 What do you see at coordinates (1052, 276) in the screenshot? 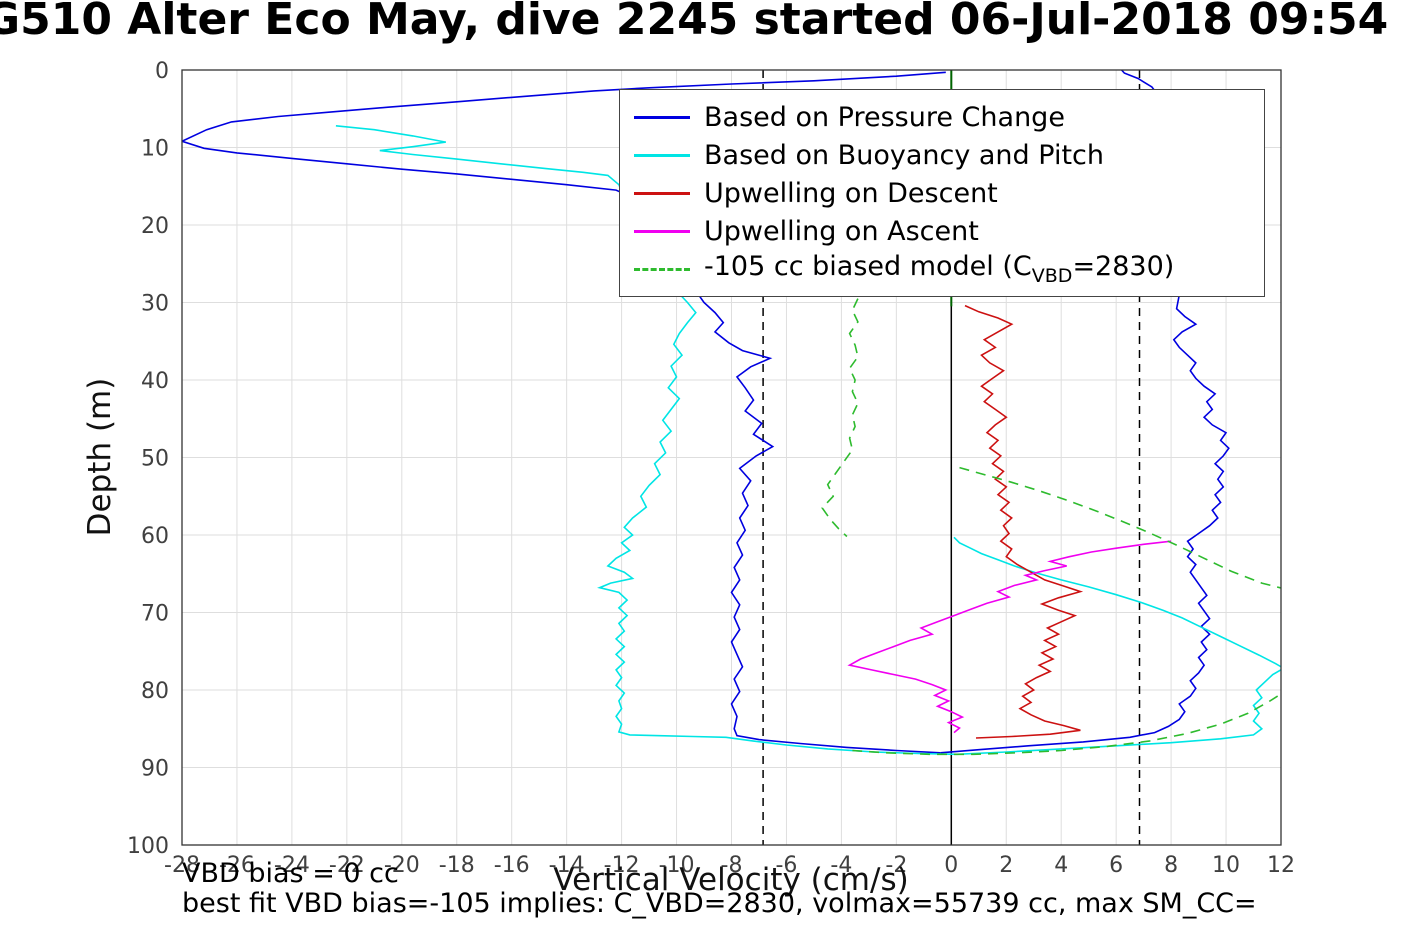
I see `legend-label-subscript: VBD` at bounding box center [1052, 276].